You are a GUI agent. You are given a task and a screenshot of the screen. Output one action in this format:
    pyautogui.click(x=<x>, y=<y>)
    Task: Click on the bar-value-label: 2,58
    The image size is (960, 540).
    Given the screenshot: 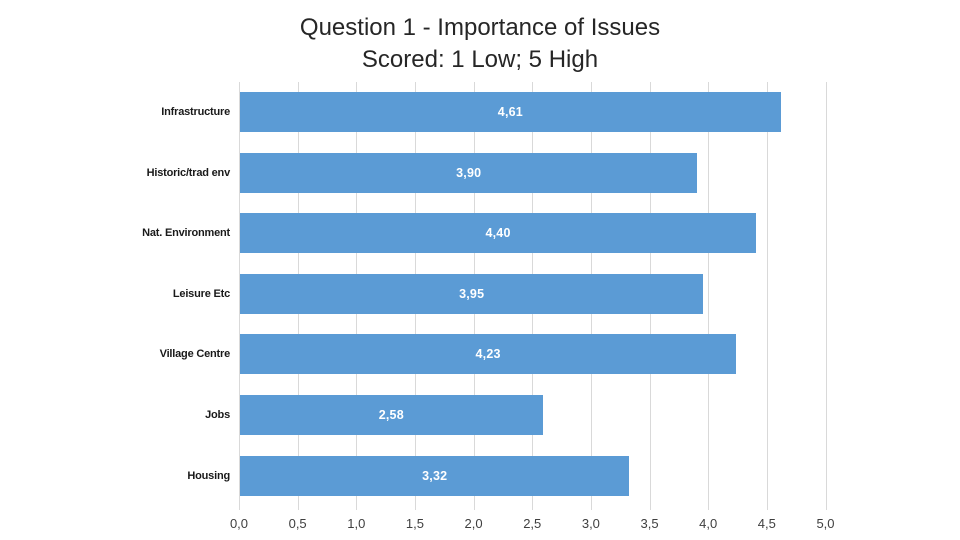 What is the action you would take?
    pyautogui.click(x=391, y=415)
    